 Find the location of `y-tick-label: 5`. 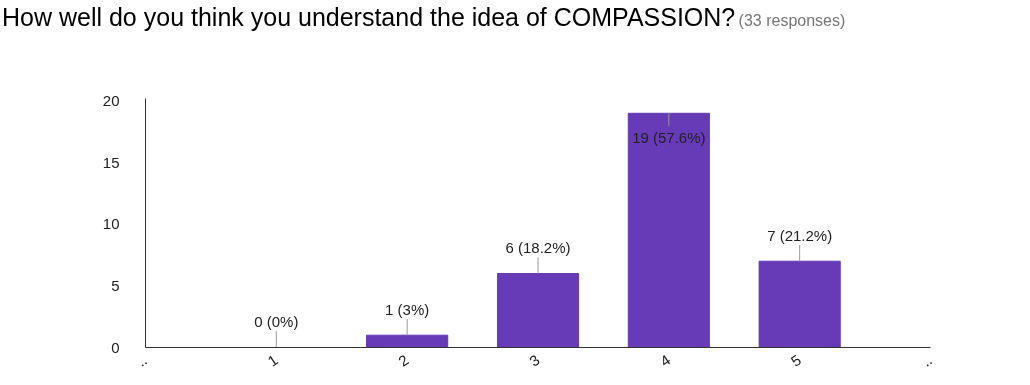

y-tick-label: 5 is located at coordinates (115, 285).